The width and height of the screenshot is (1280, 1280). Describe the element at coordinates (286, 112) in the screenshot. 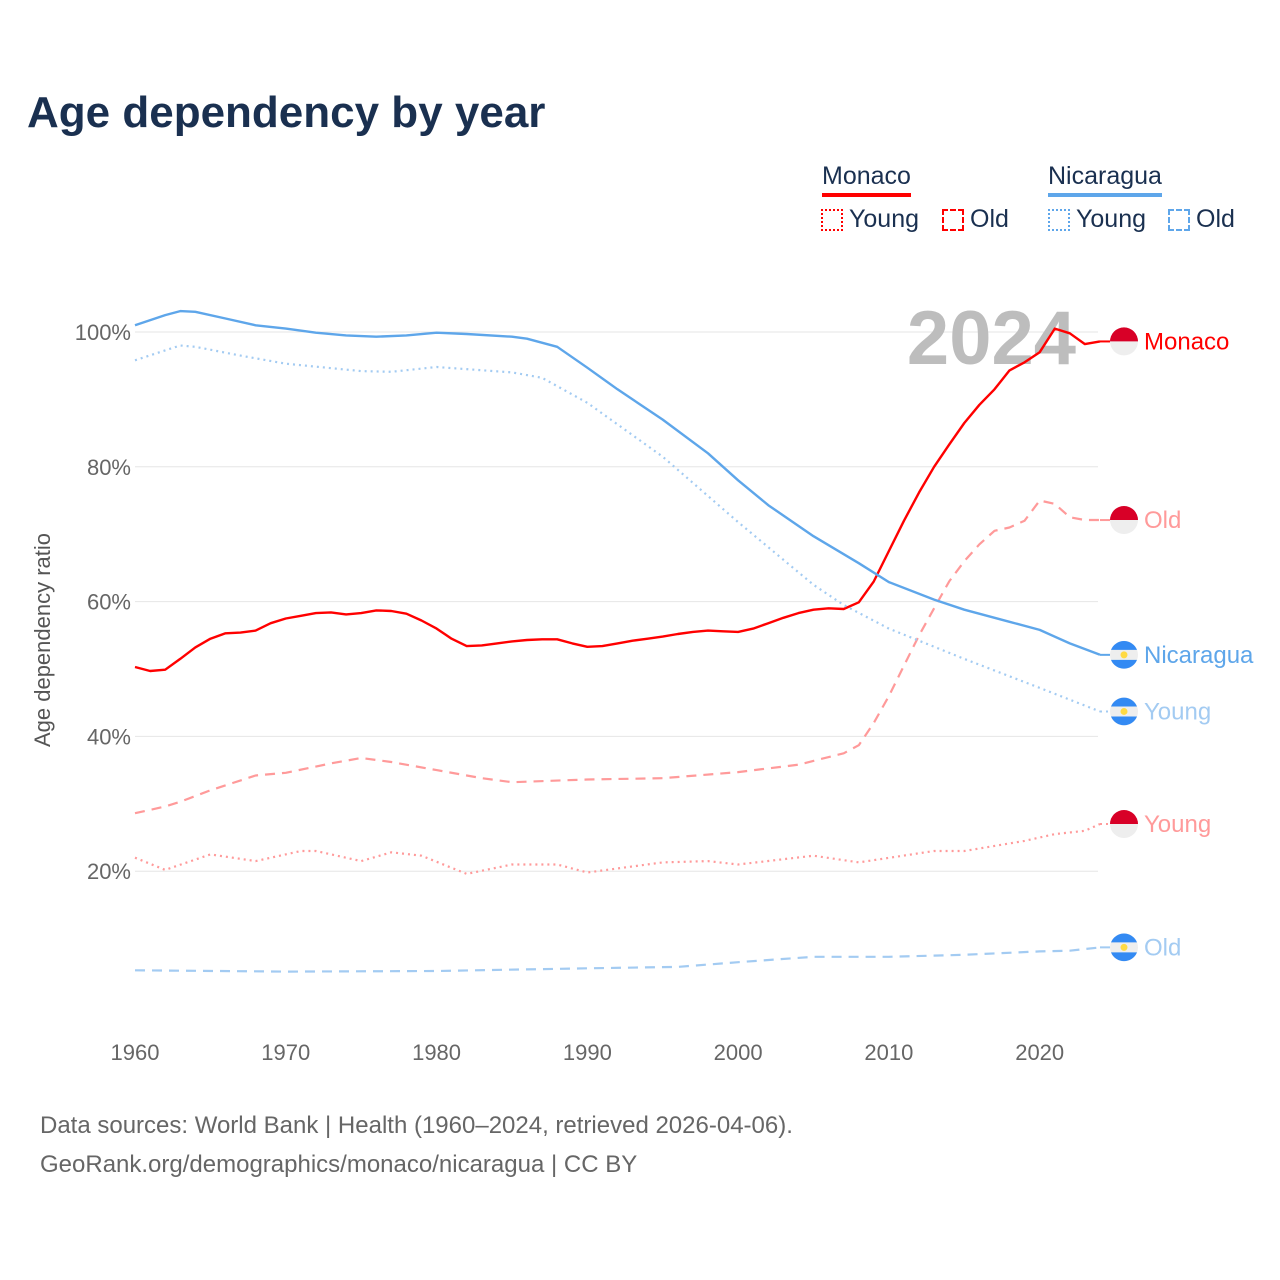

I see `chart-title: Age dependency by year` at that location.